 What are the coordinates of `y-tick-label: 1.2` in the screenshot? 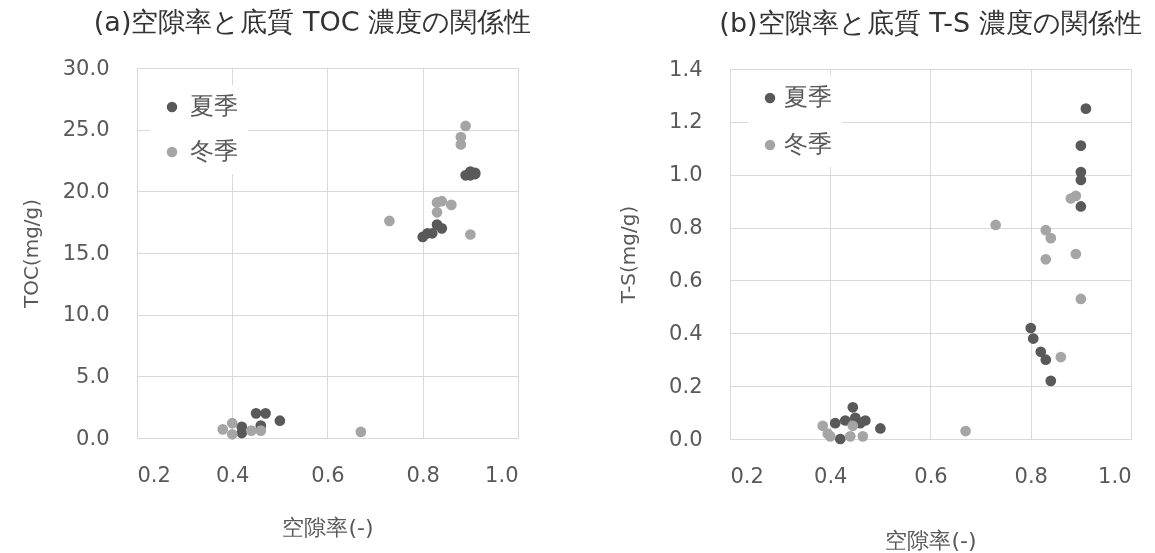 It's located at (686, 121).